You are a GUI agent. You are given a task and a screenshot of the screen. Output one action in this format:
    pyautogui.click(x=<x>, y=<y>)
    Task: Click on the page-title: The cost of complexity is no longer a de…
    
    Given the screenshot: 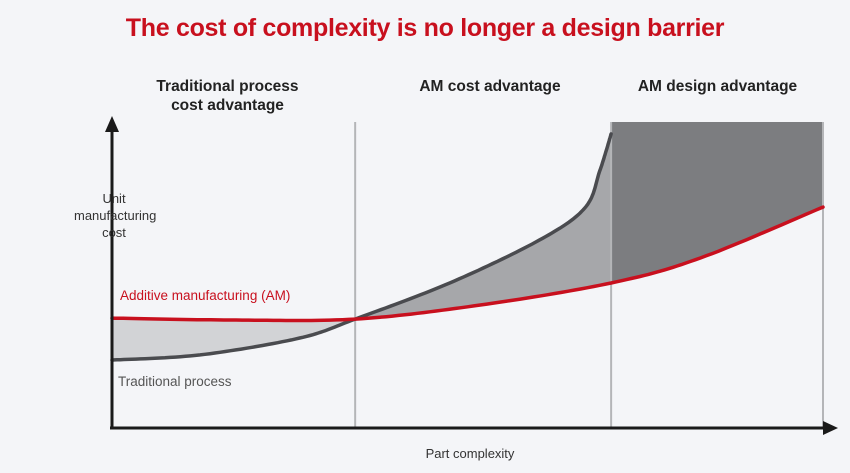 What is the action you would take?
    pyautogui.click(x=425, y=28)
    